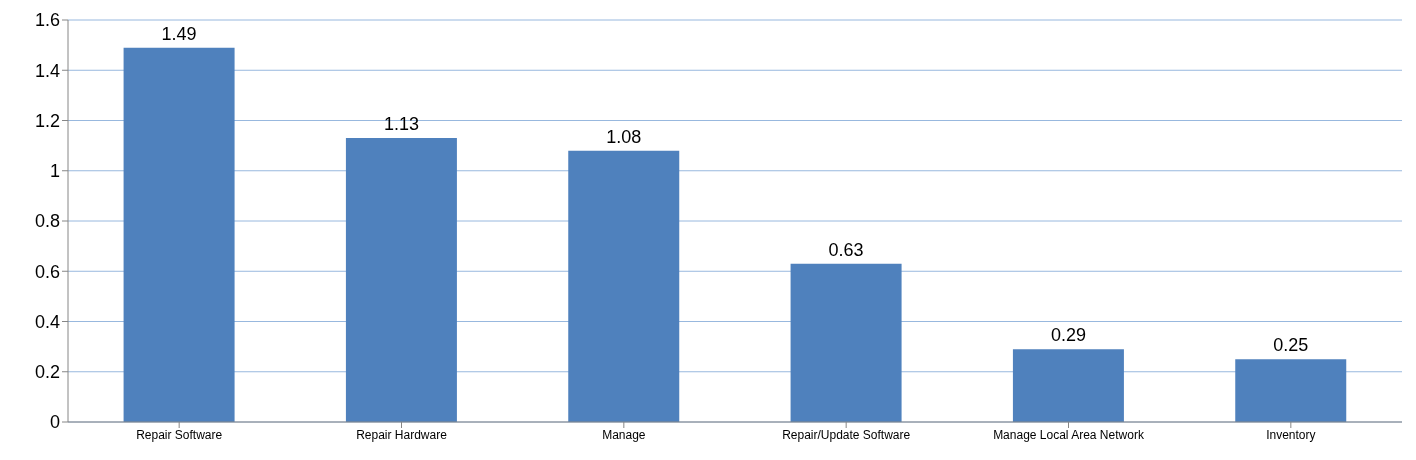 This screenshot has height=460, width=1416. What do you see at coordinates (179, 33) in the screenshot?
I see `data-label: 1.49` at bounding box center [179, 33].